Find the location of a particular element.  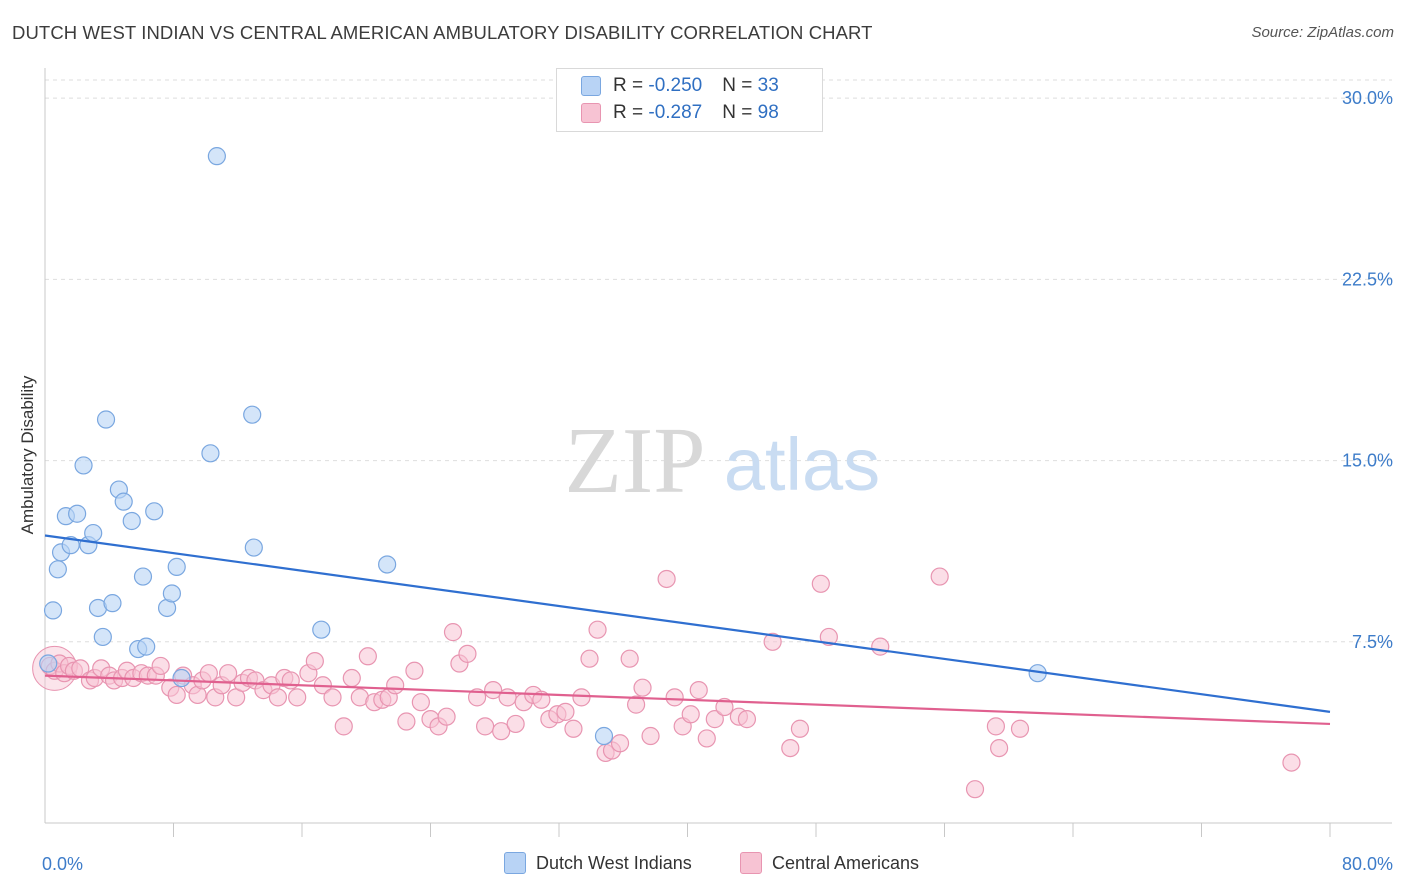

series-legend-dutch-west-indians: Dutch West Indians is located at coordinates (598, 863).